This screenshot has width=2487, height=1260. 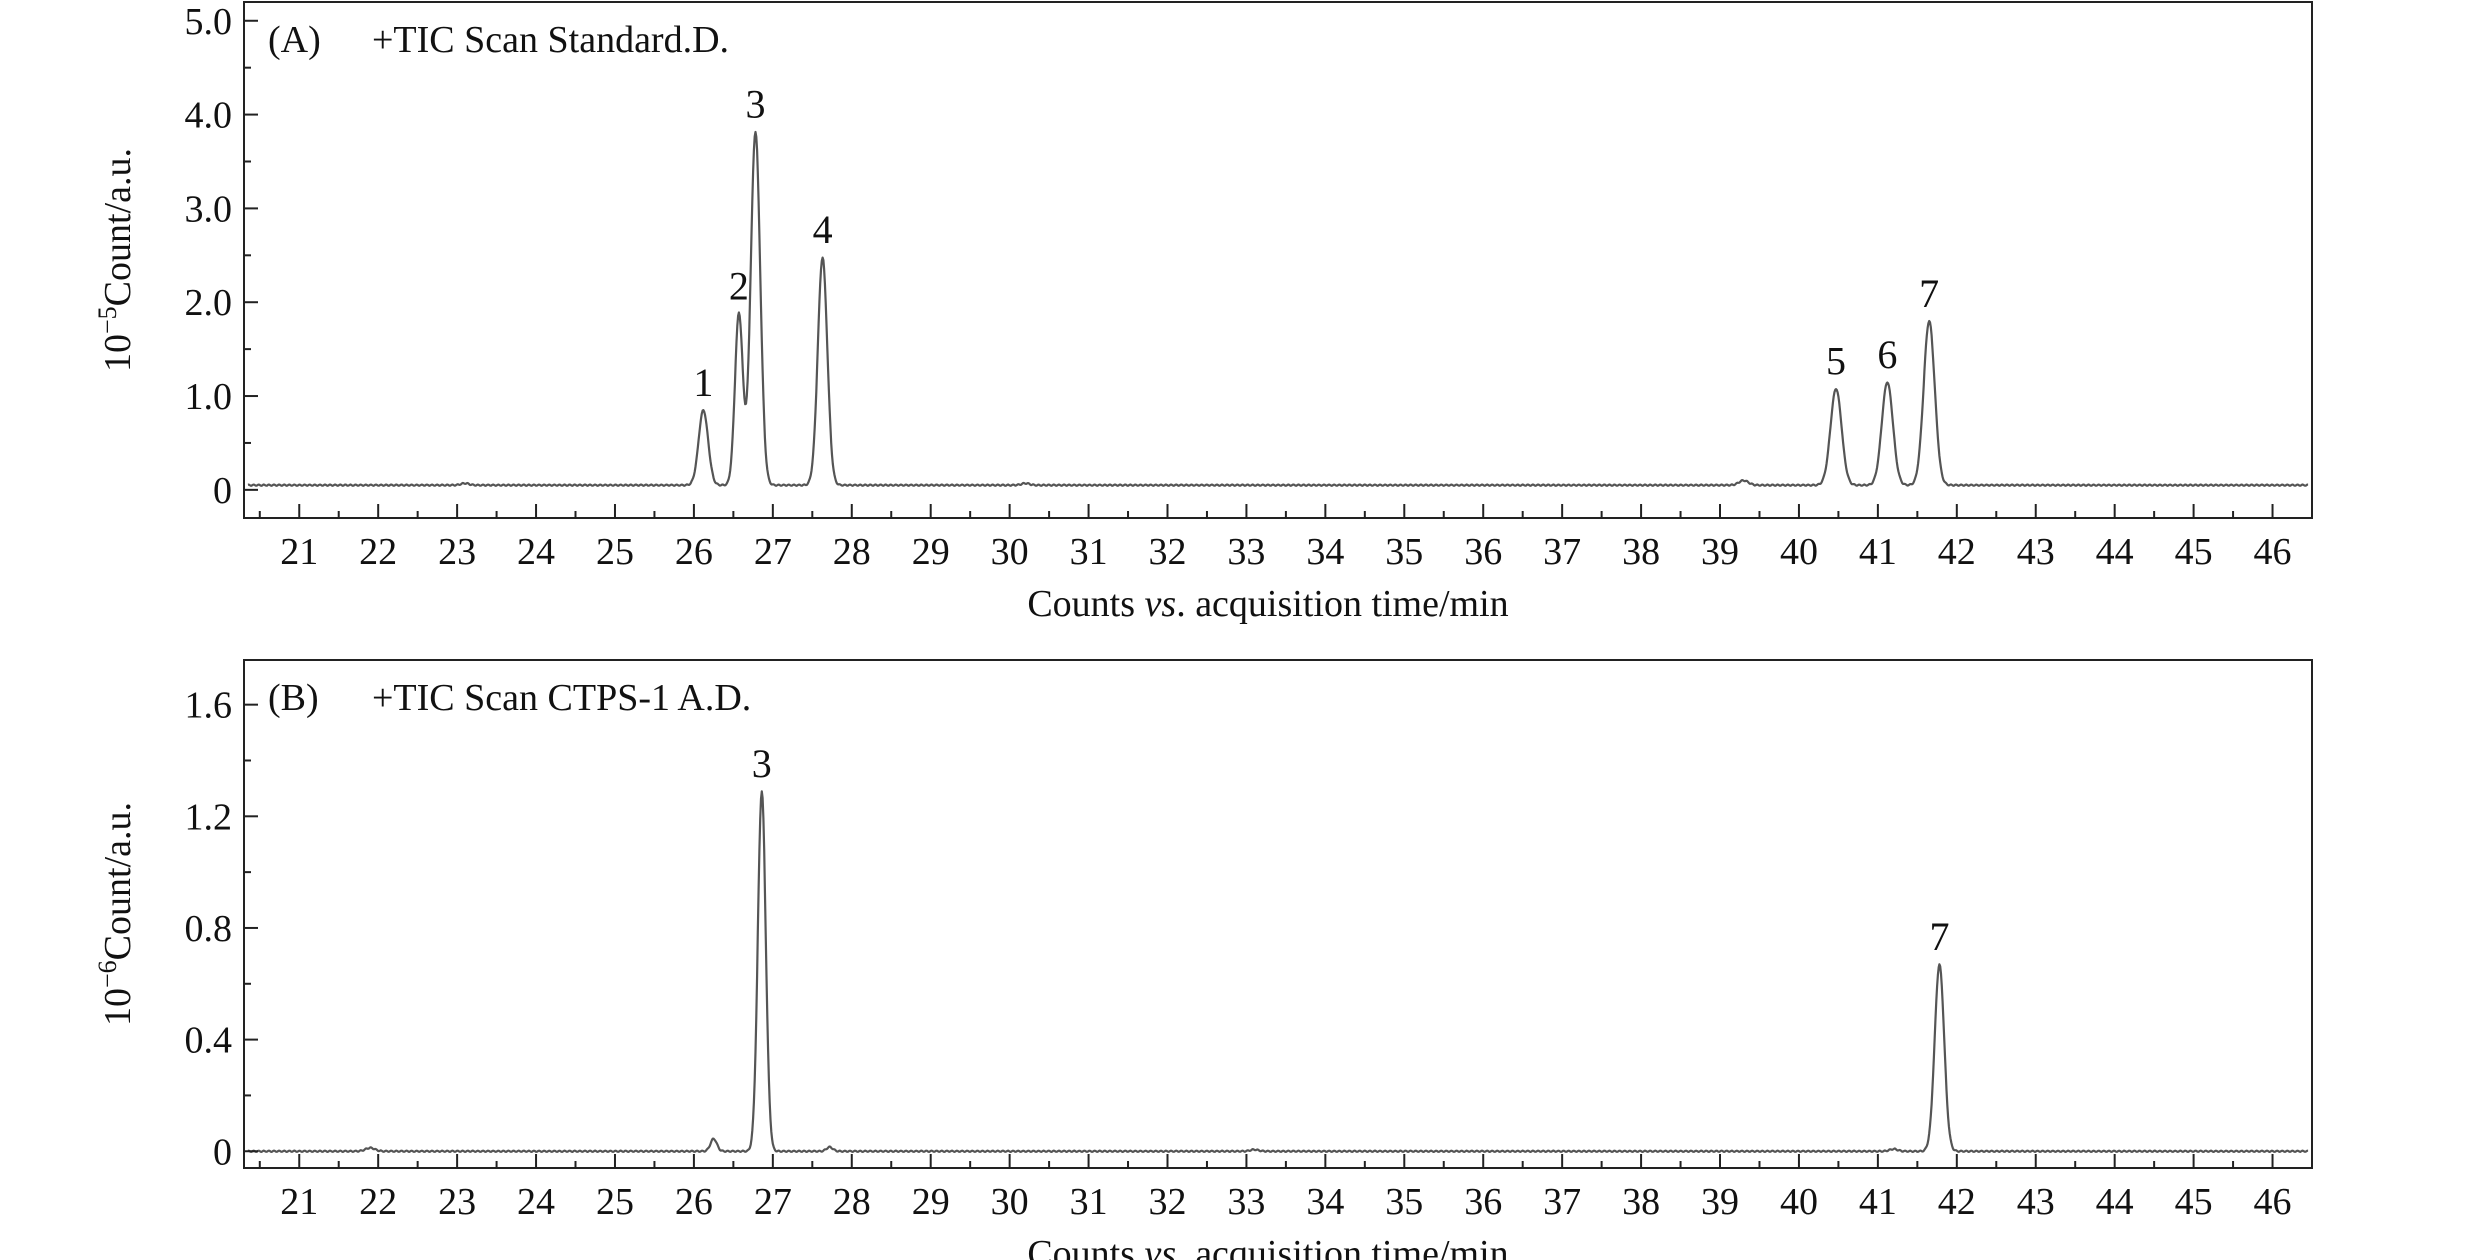 I want to click on y-axis-label: 10−5Count/a.u., so click(x=116, y=260).